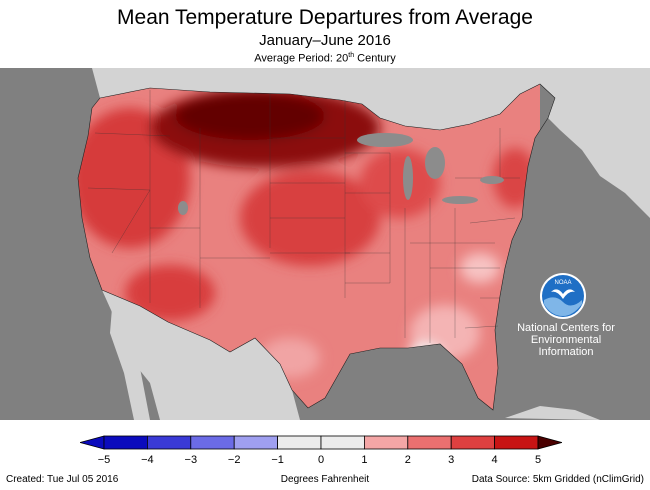 Image resolution: width=650 pixels, height=490 pixels. What do you see at coordinates (549, 442) in the screenshot?
I see `legend-arrow-hot` at bounding box center [549, 442].